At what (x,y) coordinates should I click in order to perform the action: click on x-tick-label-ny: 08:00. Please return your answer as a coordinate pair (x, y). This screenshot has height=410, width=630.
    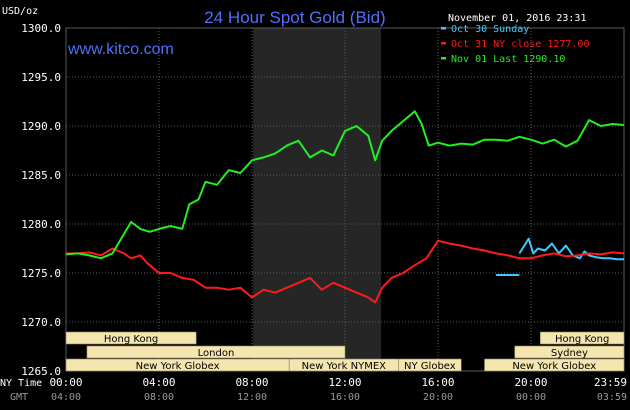
    Looking at the image, I should click on (251, 382).